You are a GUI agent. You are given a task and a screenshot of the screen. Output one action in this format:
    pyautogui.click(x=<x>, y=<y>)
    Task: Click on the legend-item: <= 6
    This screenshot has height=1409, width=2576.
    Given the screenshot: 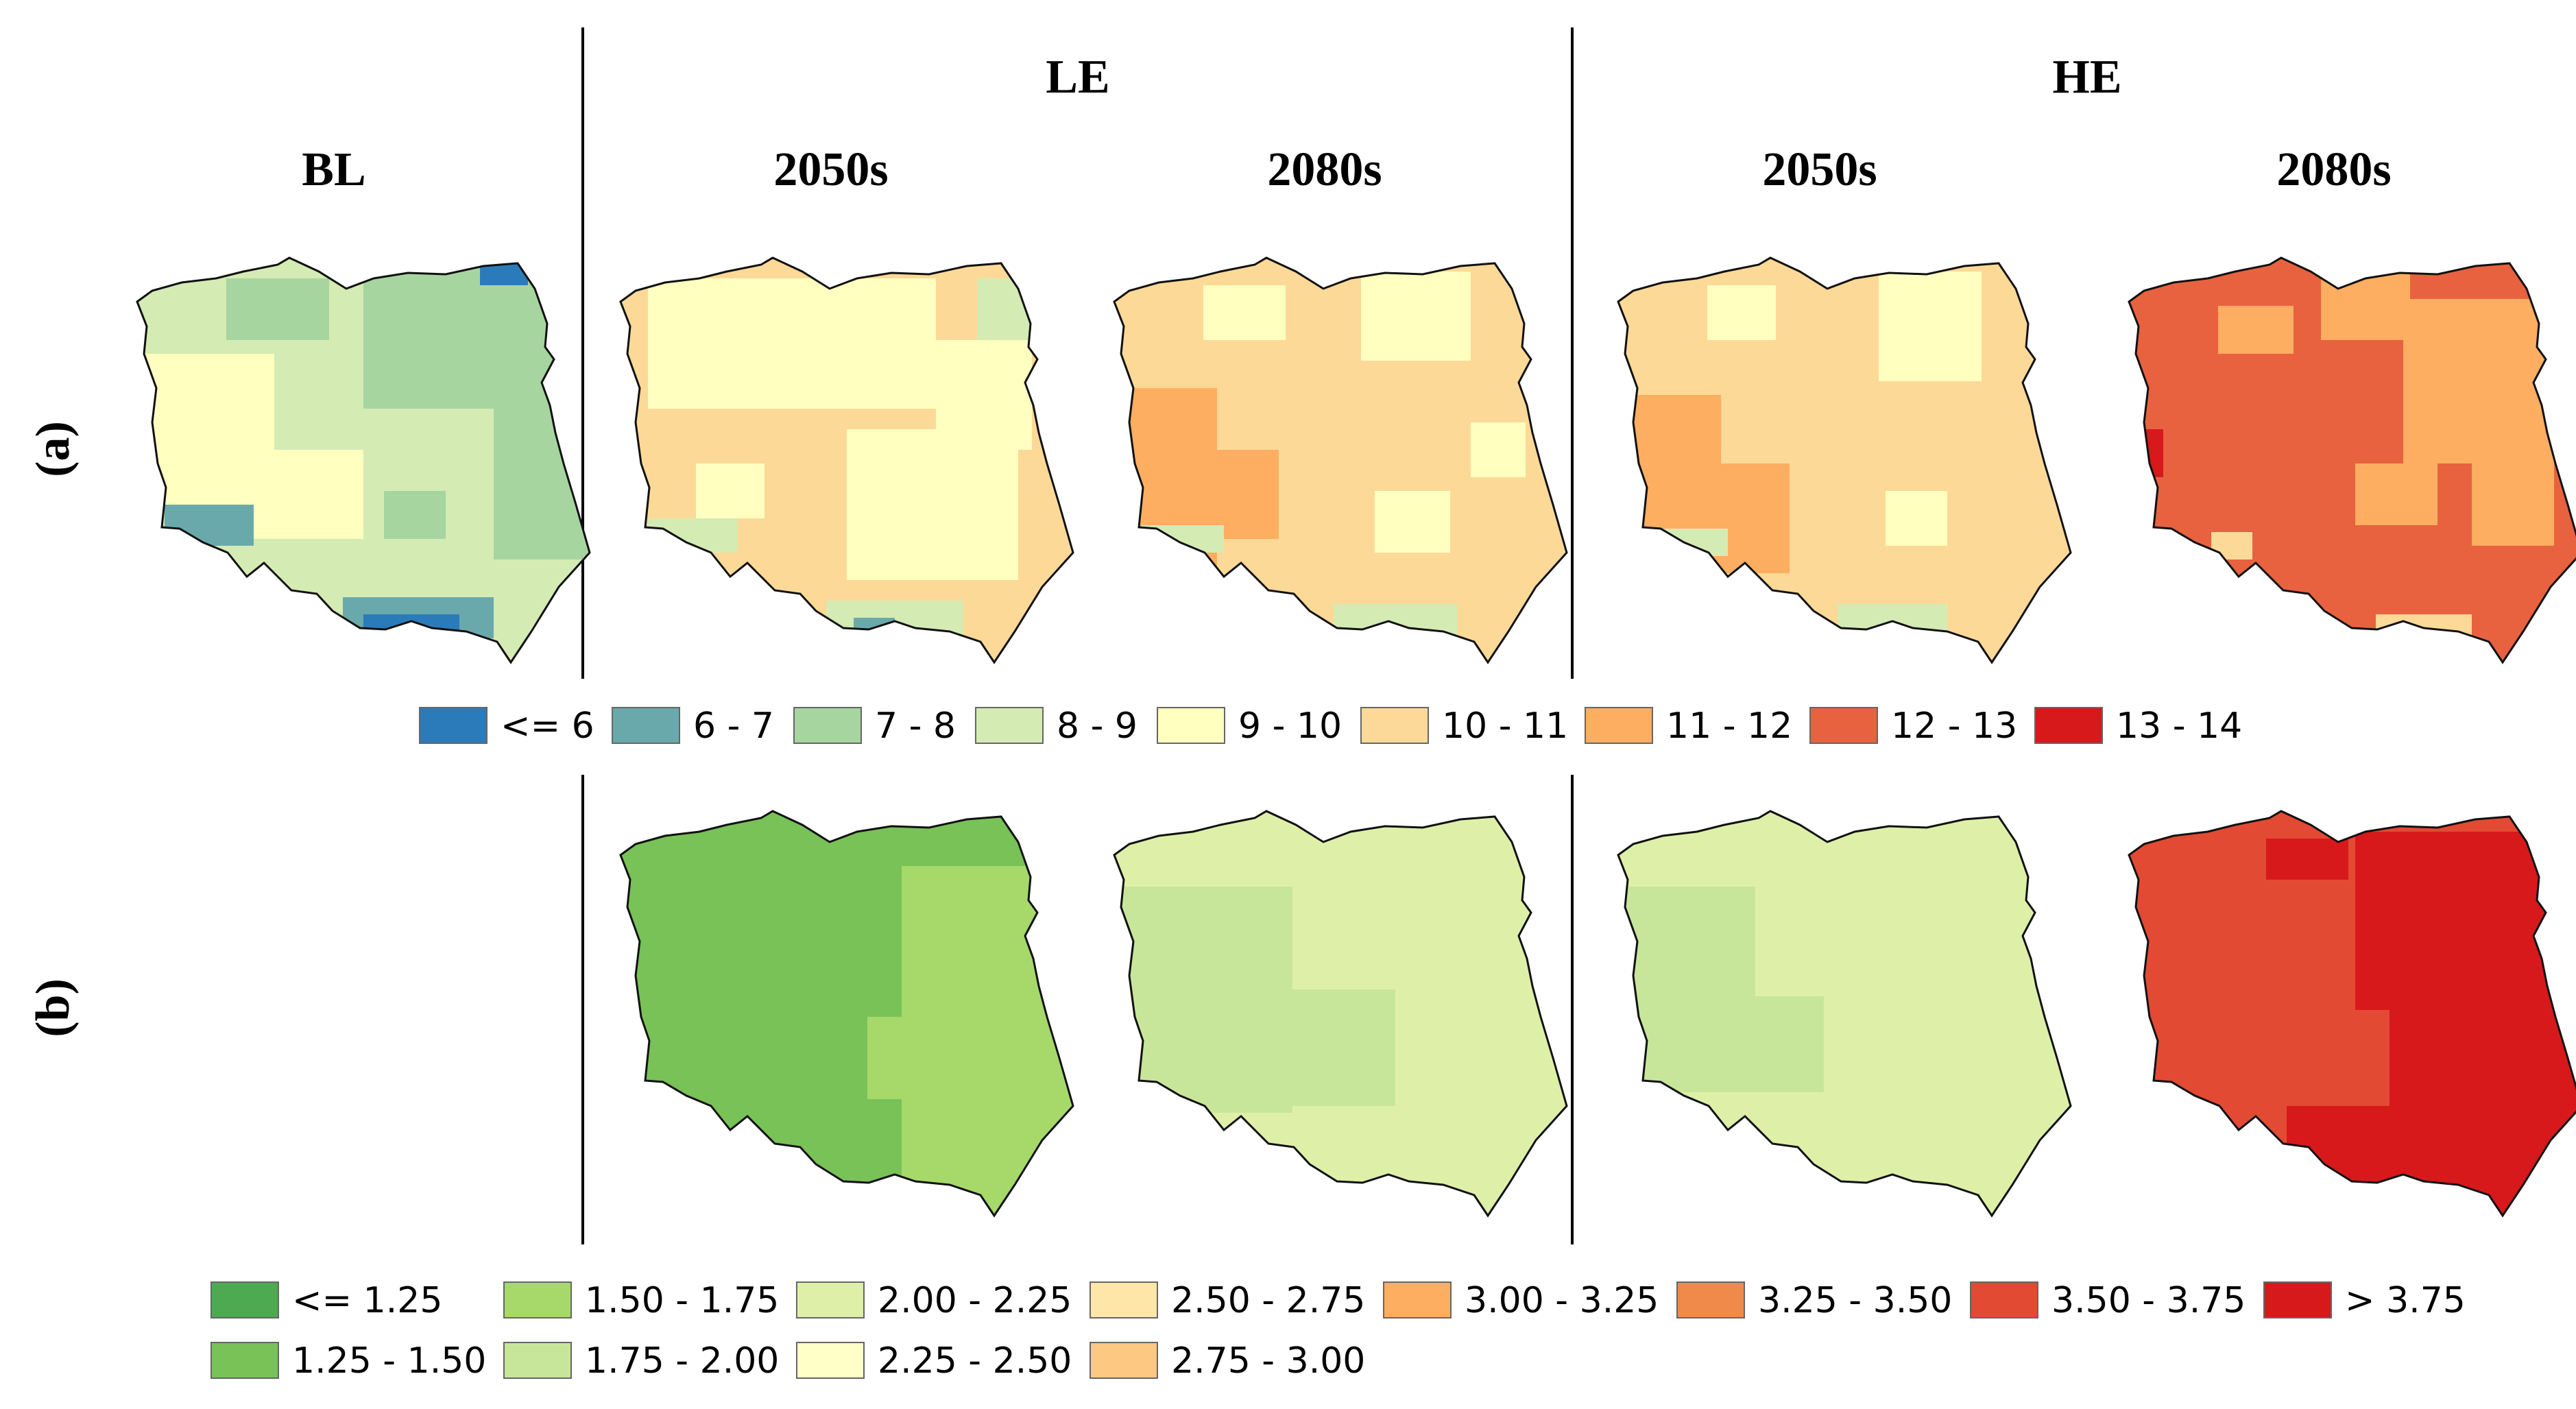 What is the action you would take?
    pyautogui.click(x=507, y=726)
    